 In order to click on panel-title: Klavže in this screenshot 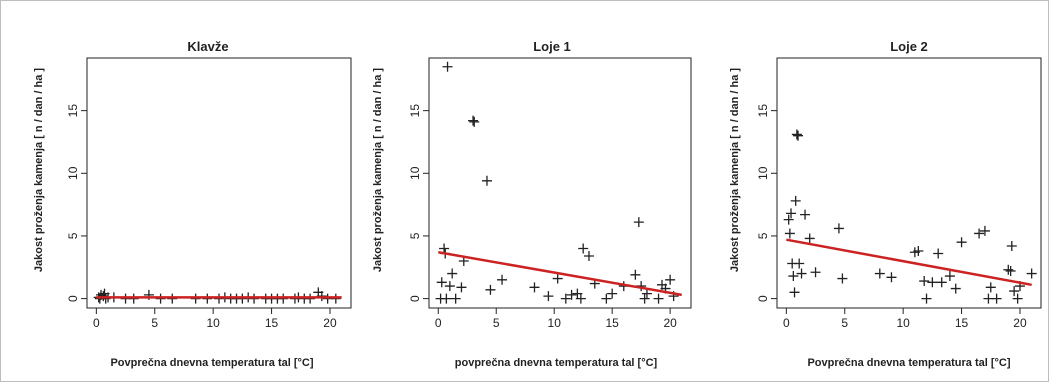, I will do `click(207, 46)`.